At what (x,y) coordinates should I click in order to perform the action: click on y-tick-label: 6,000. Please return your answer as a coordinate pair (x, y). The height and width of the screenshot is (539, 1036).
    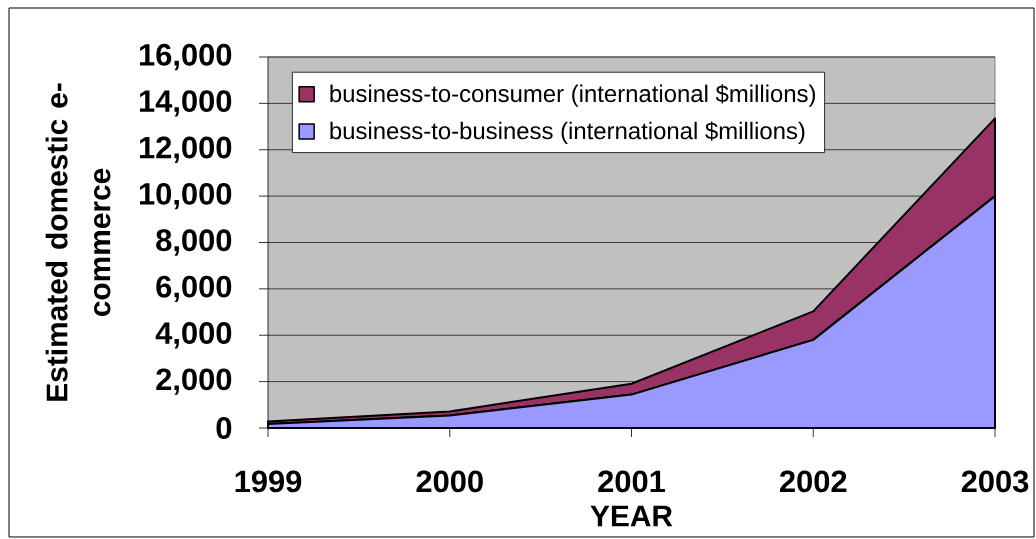
    Looking at the image, I should click on (194, 289).